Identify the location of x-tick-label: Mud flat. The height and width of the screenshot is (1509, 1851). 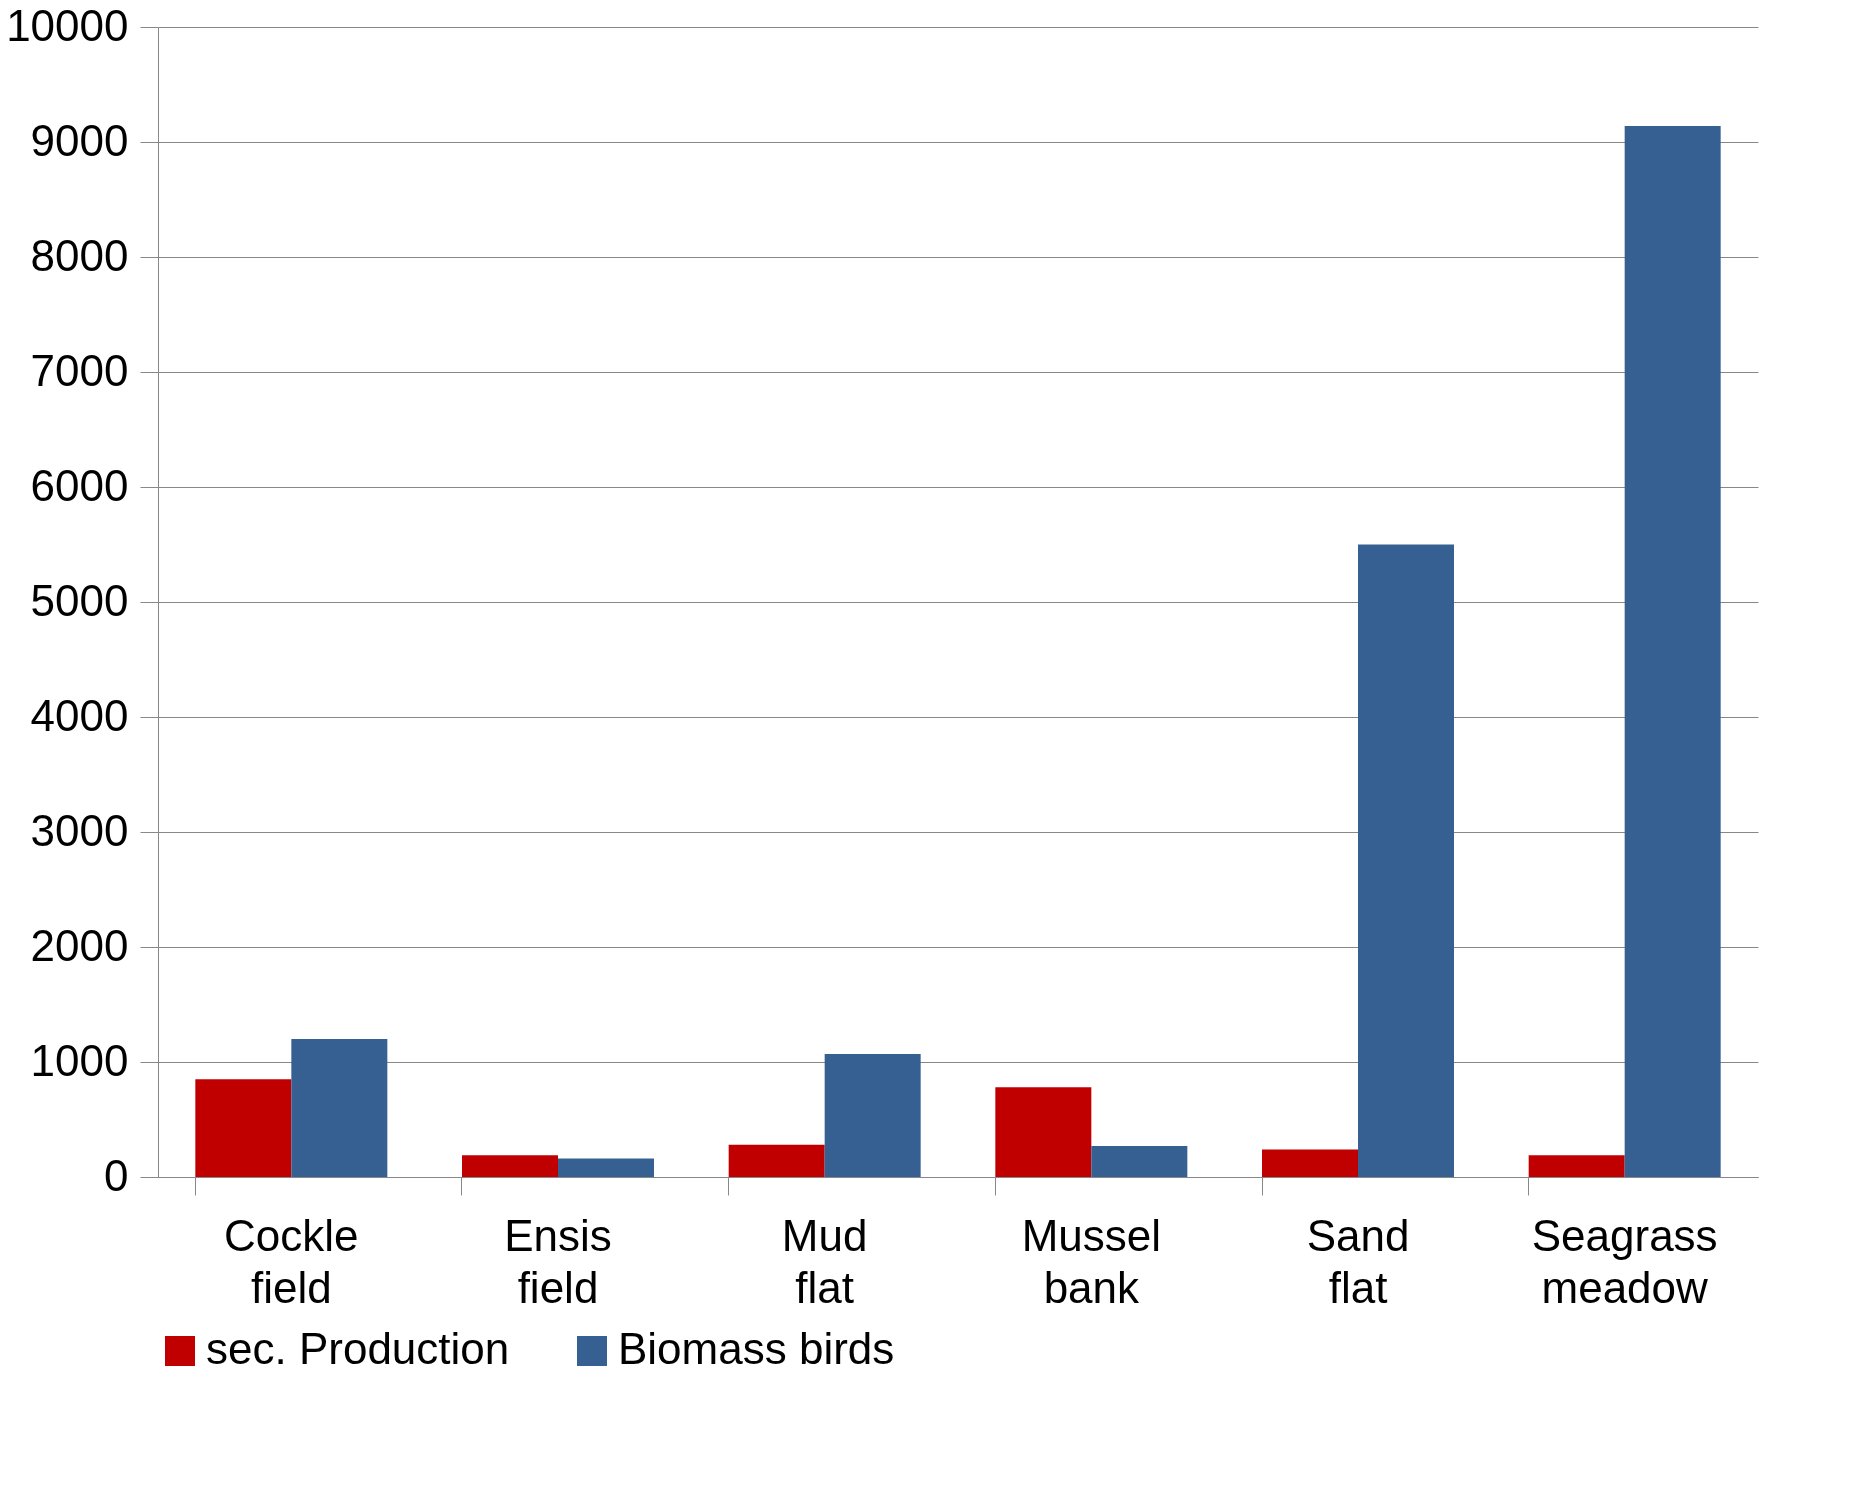
(824, 1261).